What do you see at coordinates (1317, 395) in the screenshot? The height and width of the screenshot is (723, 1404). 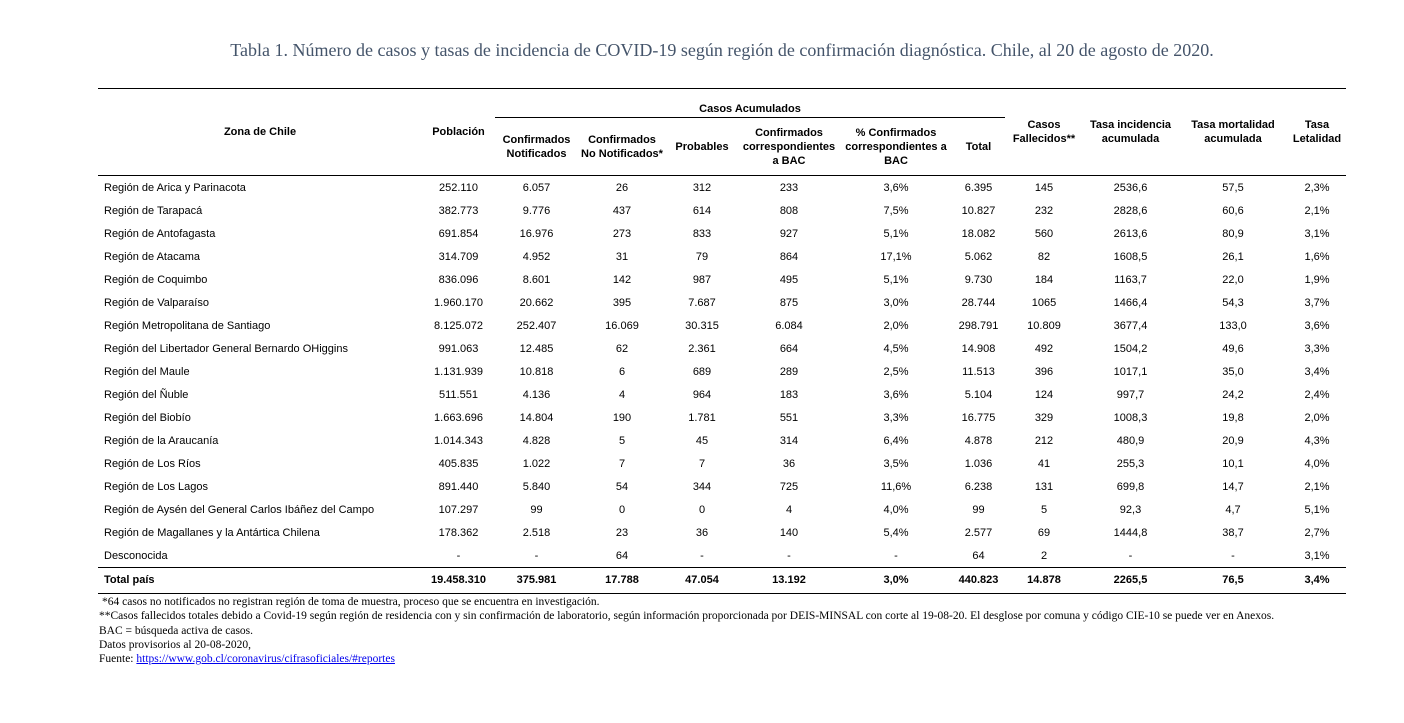 I see `table-cell: 2,4%` at bounding box center [1317, 395].